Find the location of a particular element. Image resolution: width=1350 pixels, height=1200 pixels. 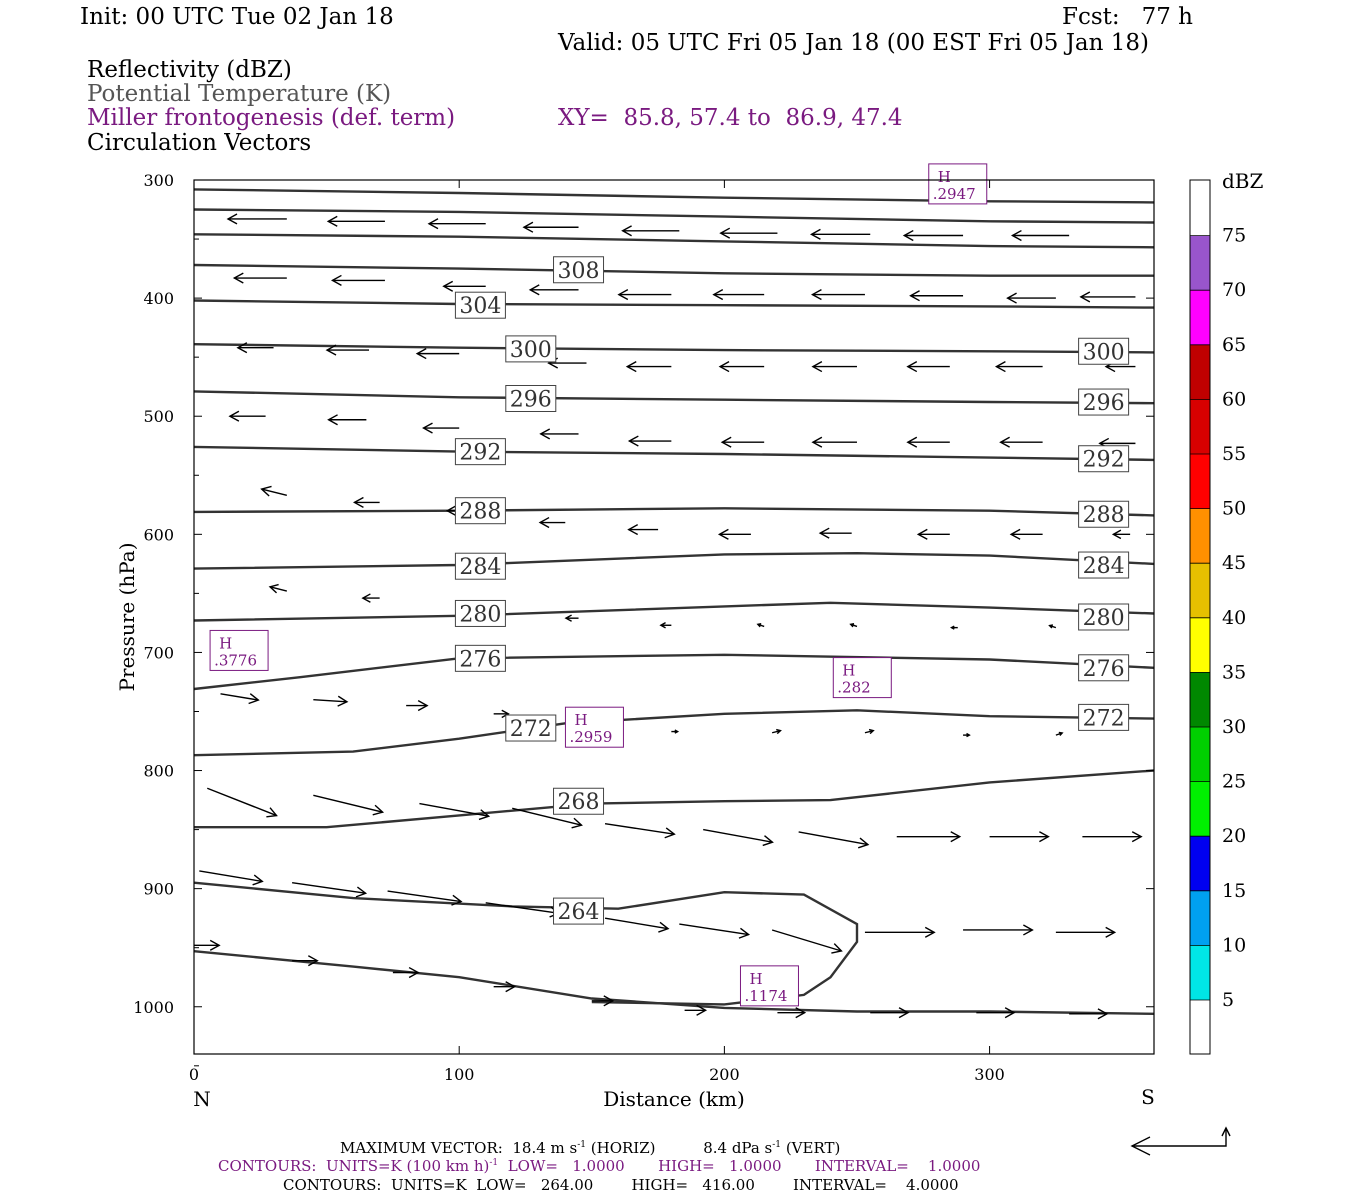

colorbar-label: 55 is located at coordinates (1234, 454).